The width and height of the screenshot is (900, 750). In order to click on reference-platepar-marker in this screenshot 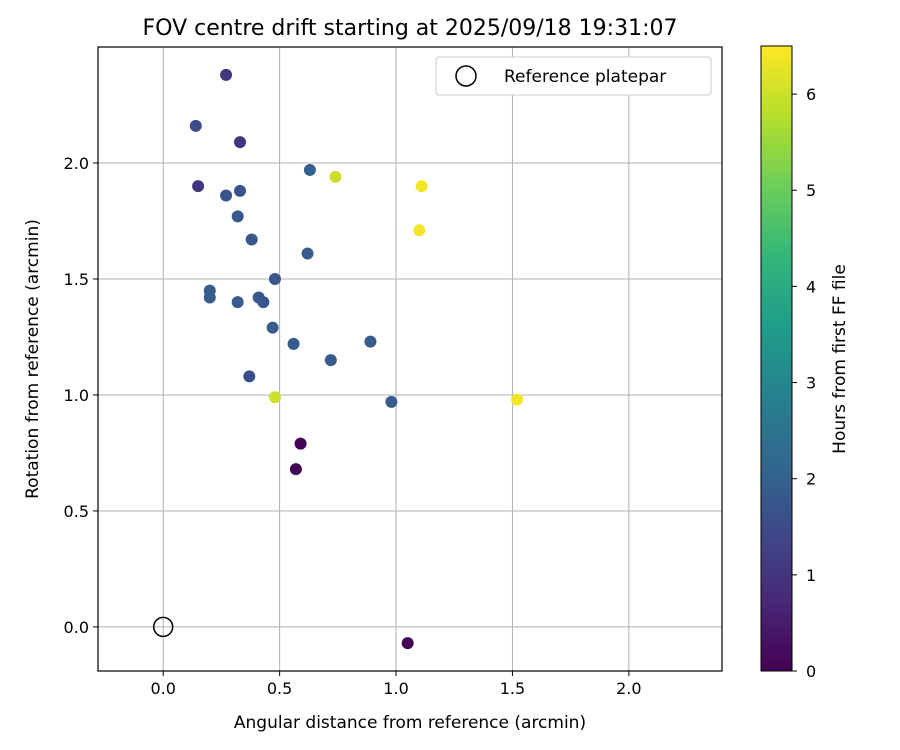, I will do `click(163, 627)`.